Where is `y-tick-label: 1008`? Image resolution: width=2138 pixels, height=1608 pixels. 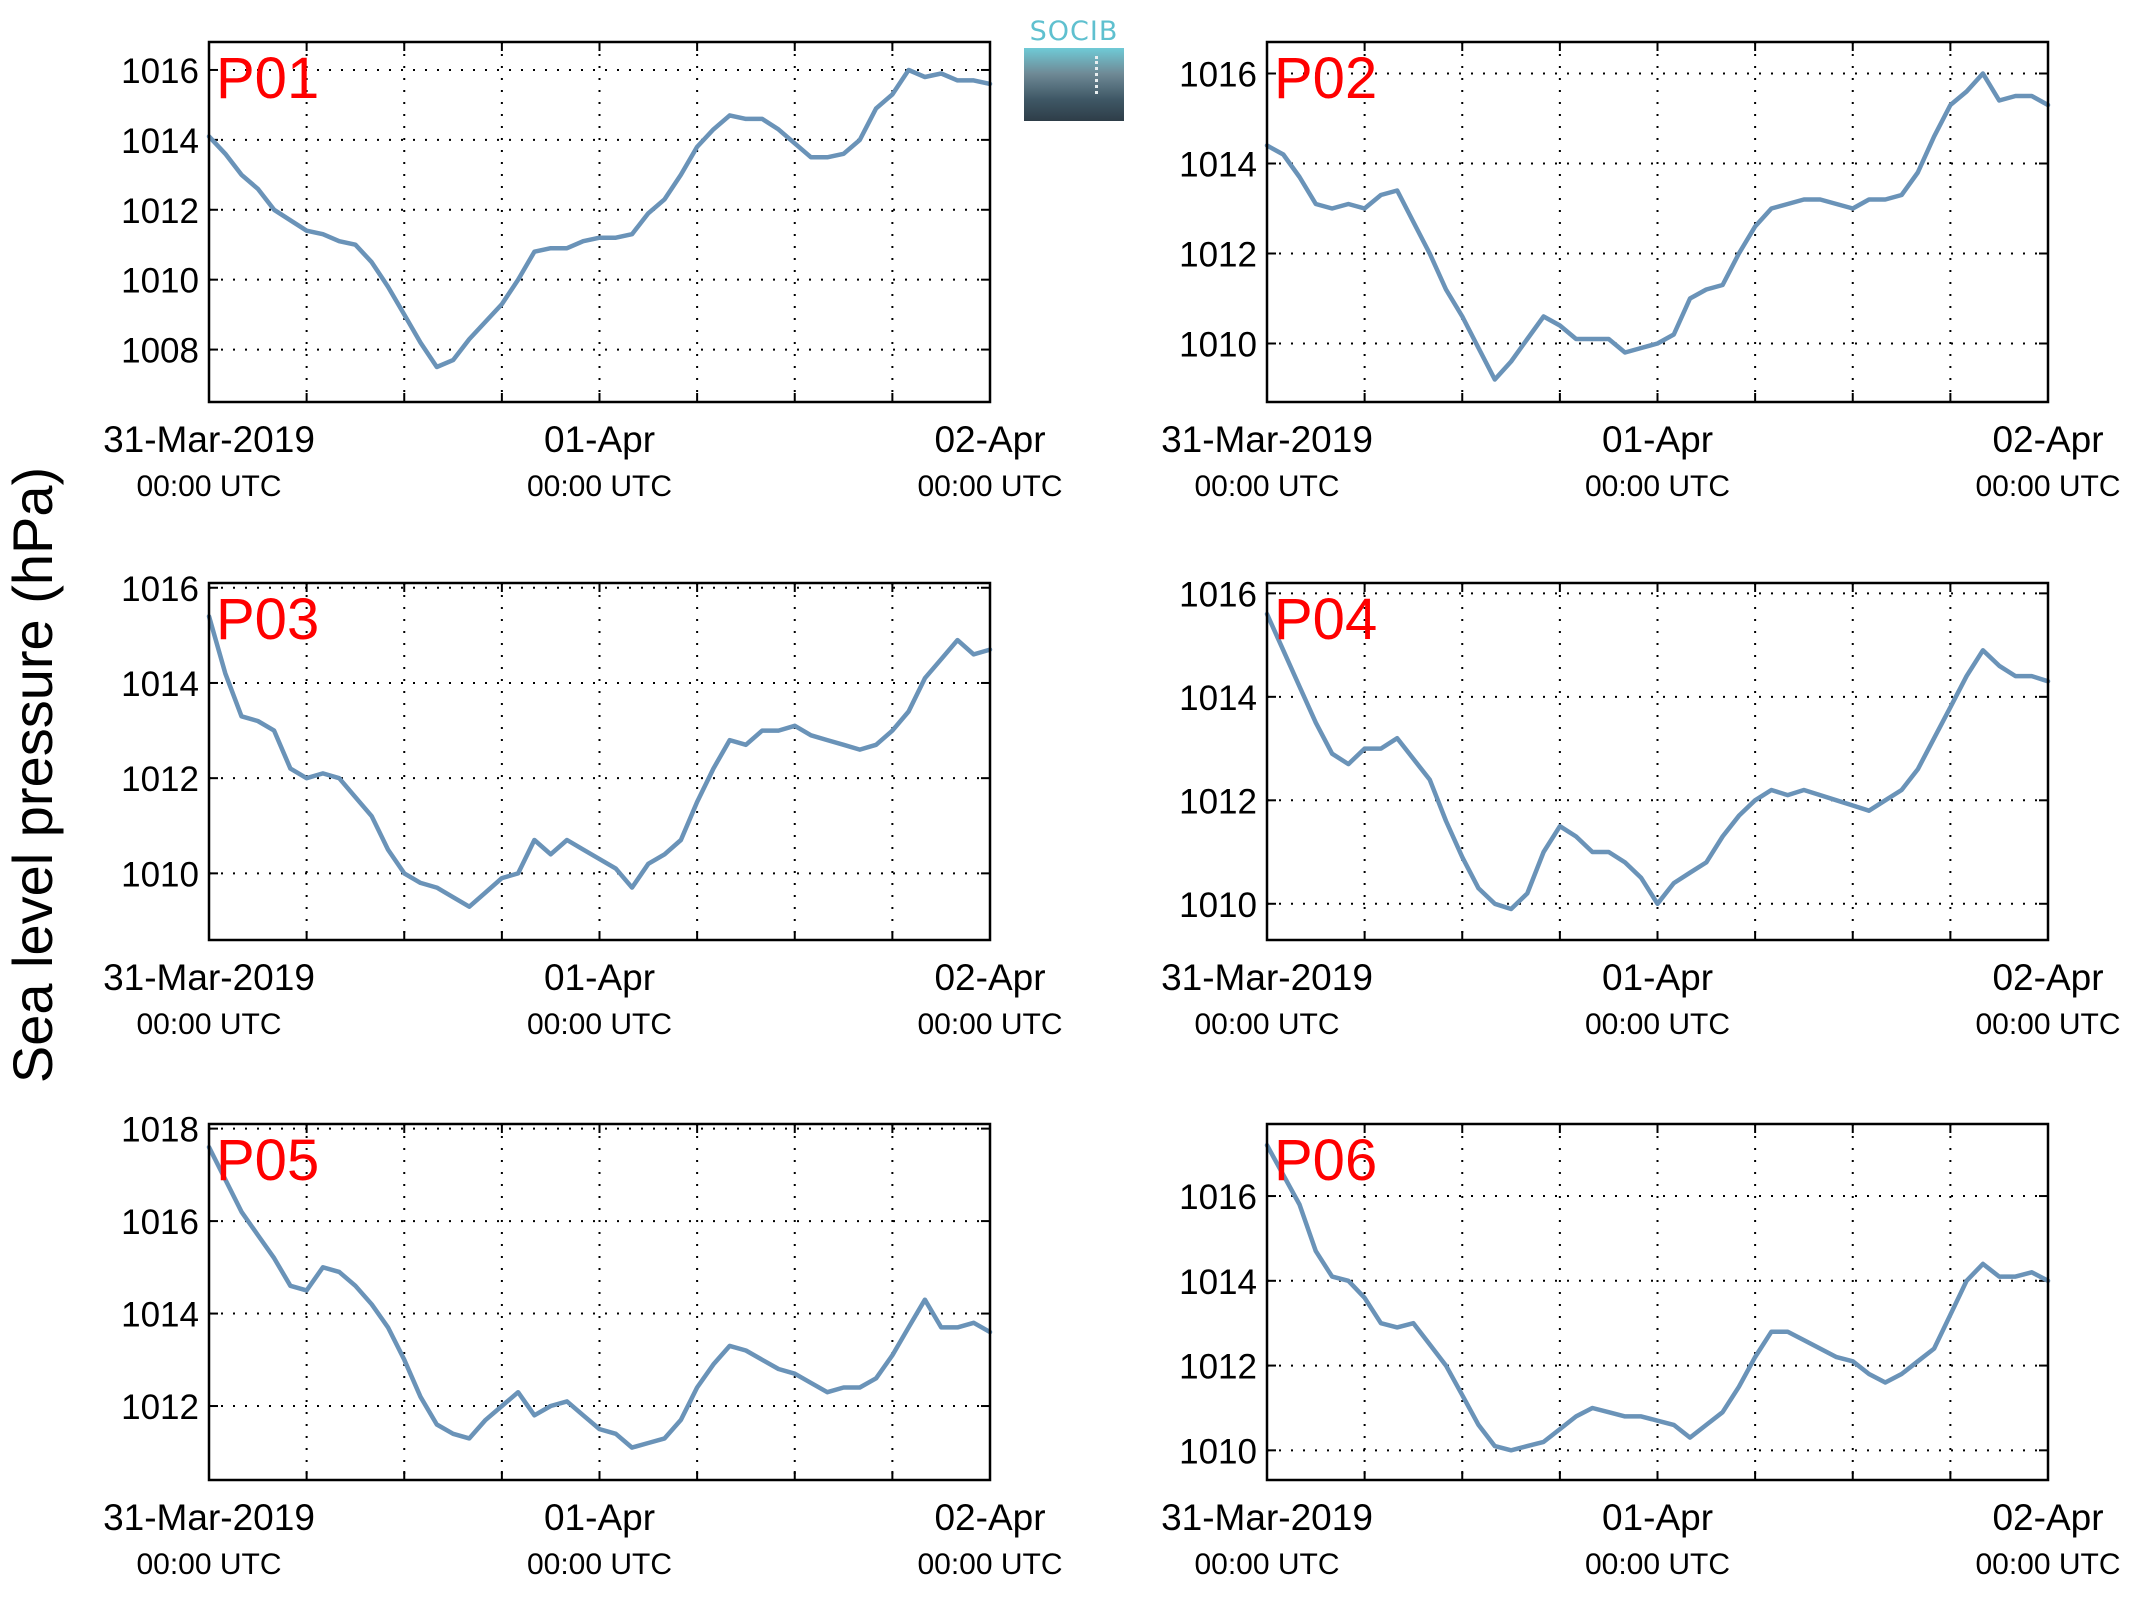
y-tick-label: 1008 is located at coordinates (160, 351).